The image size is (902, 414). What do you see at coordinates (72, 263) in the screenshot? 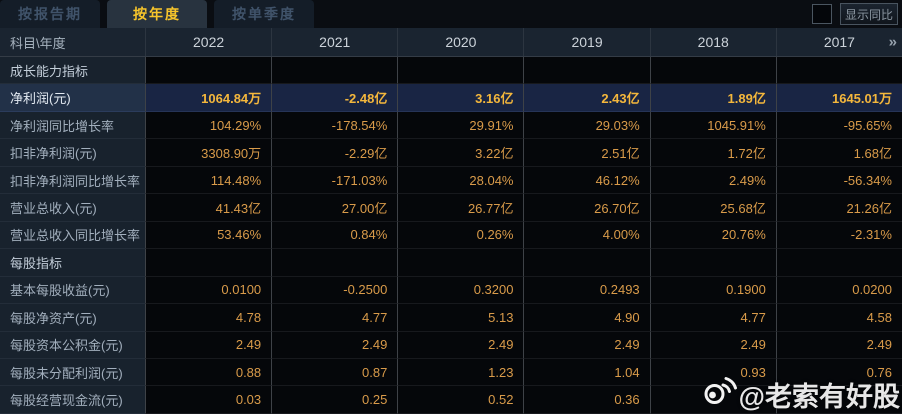
I see `row-label: 每股指标` at bounding box center [72, 263].